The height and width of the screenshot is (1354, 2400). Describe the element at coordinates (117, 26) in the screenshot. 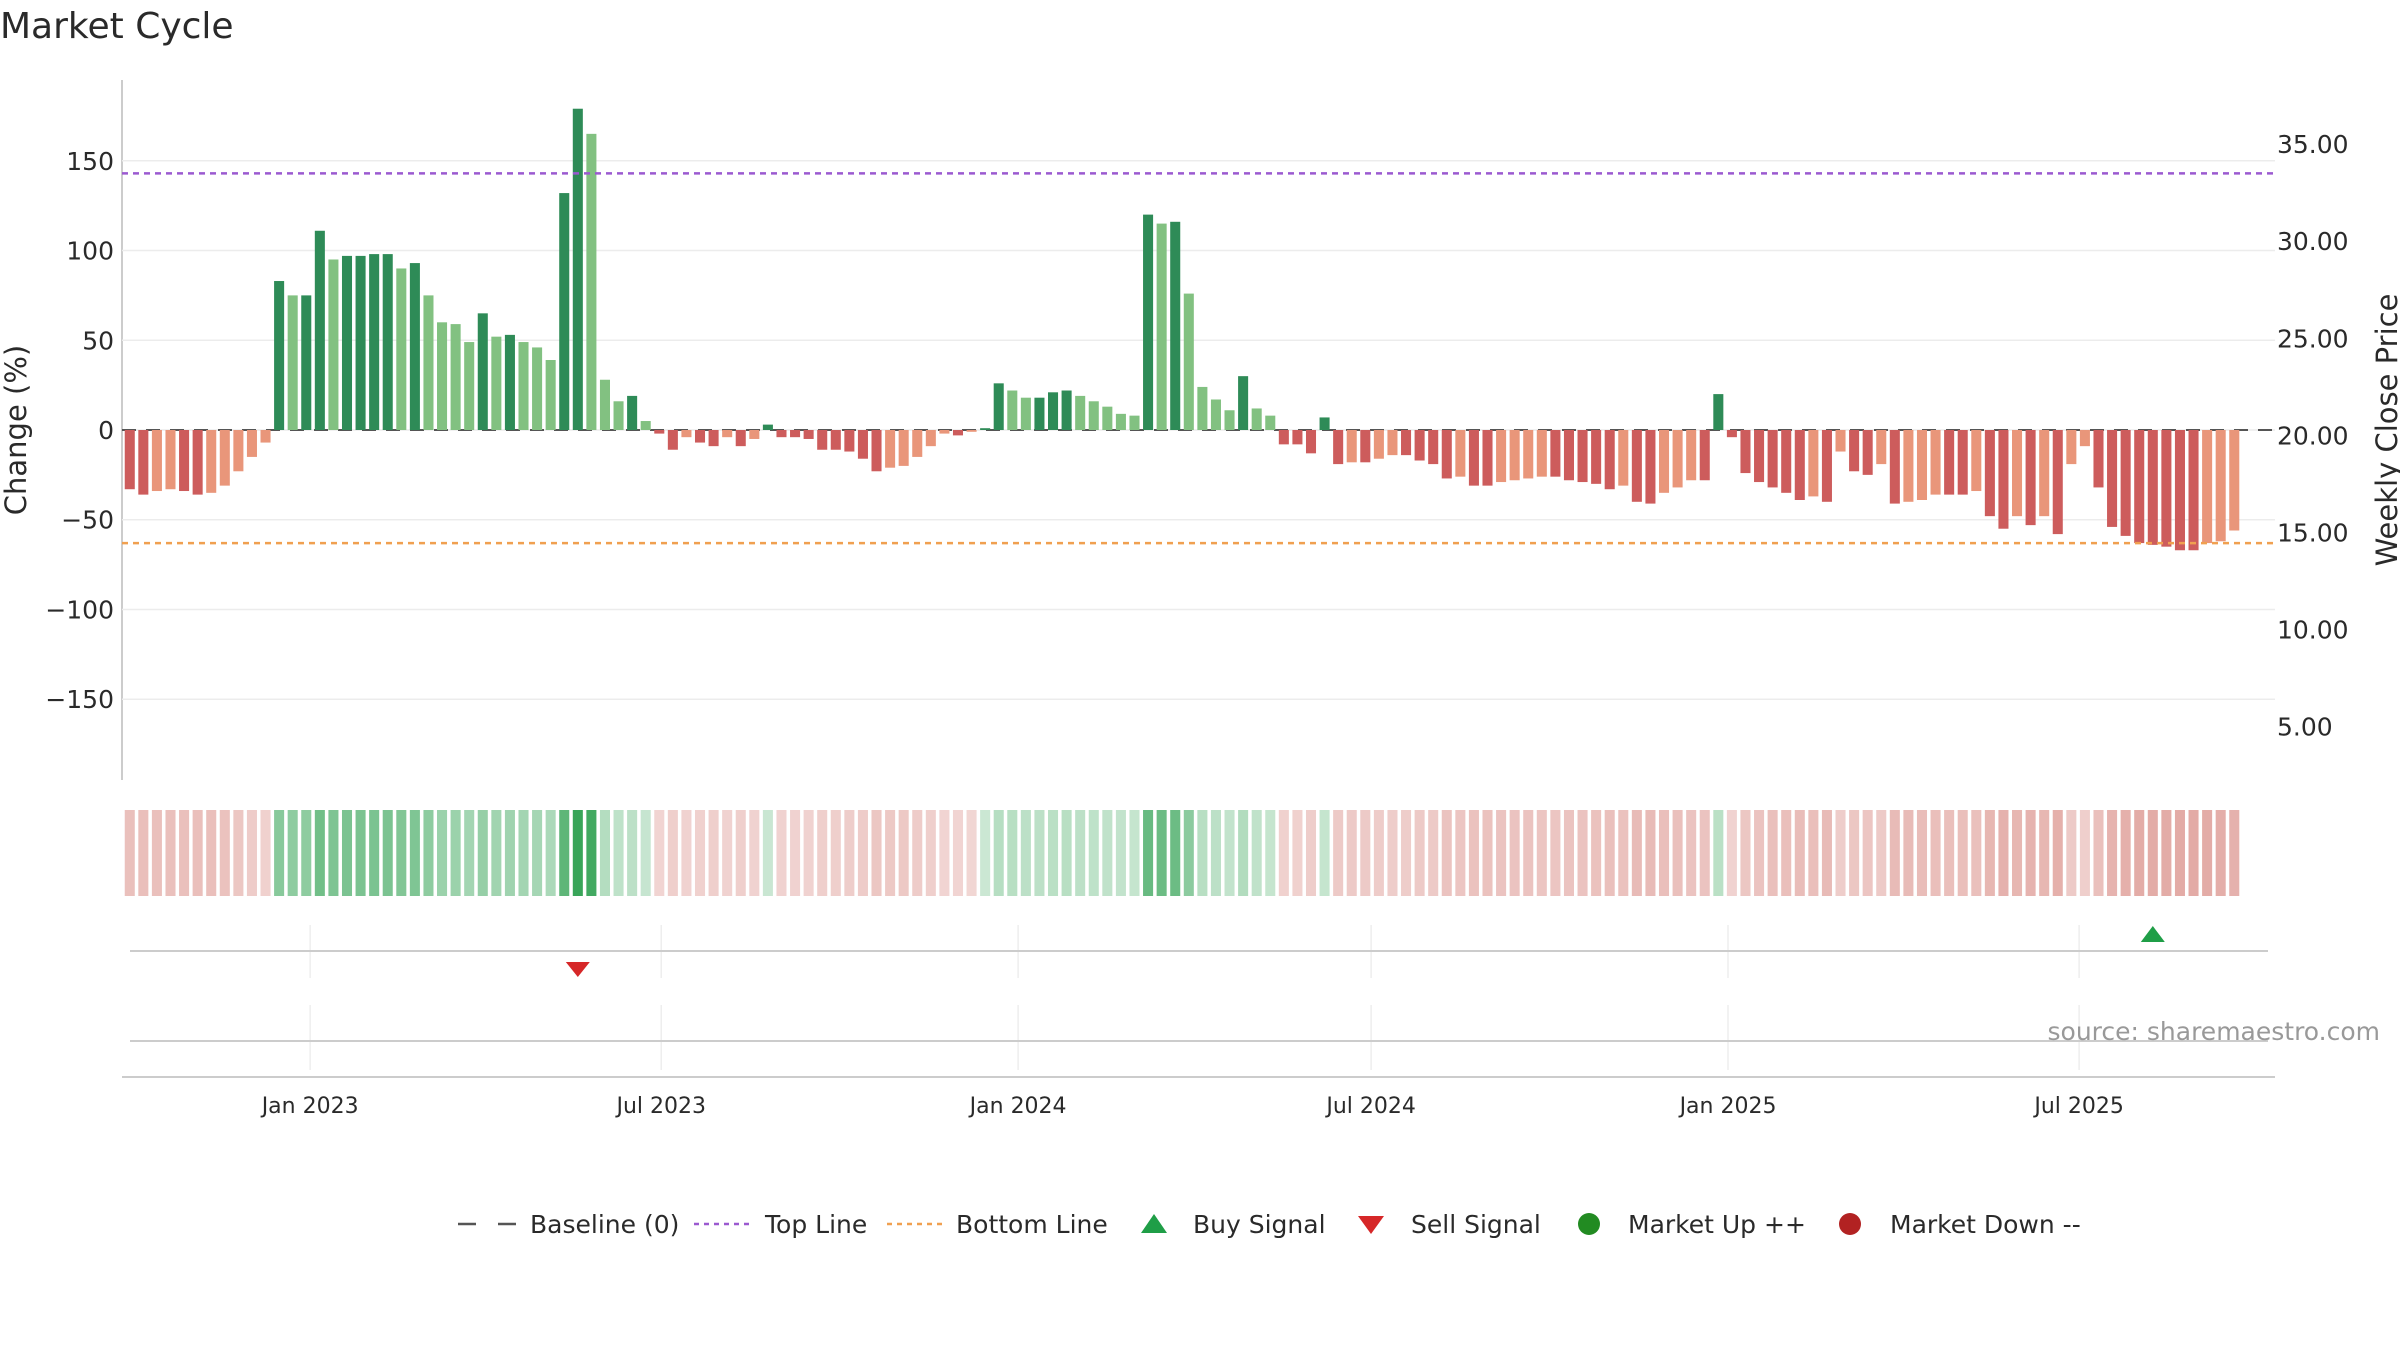

I see `chart-title: Market Cycle` at that location.